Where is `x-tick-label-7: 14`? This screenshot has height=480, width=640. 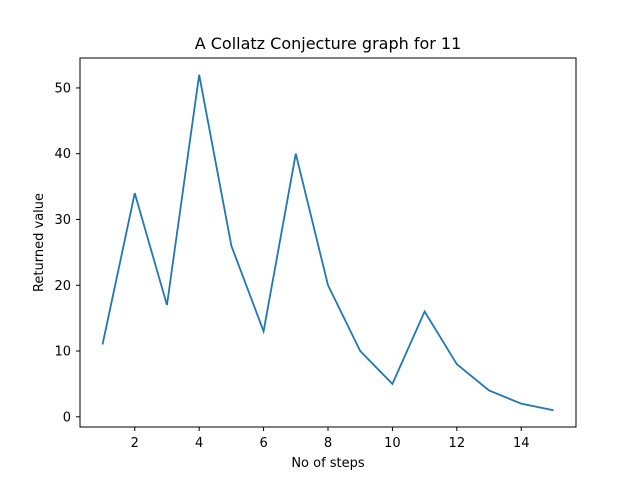
x-tick-label-7: 14 is located at coordinates (521, 443).